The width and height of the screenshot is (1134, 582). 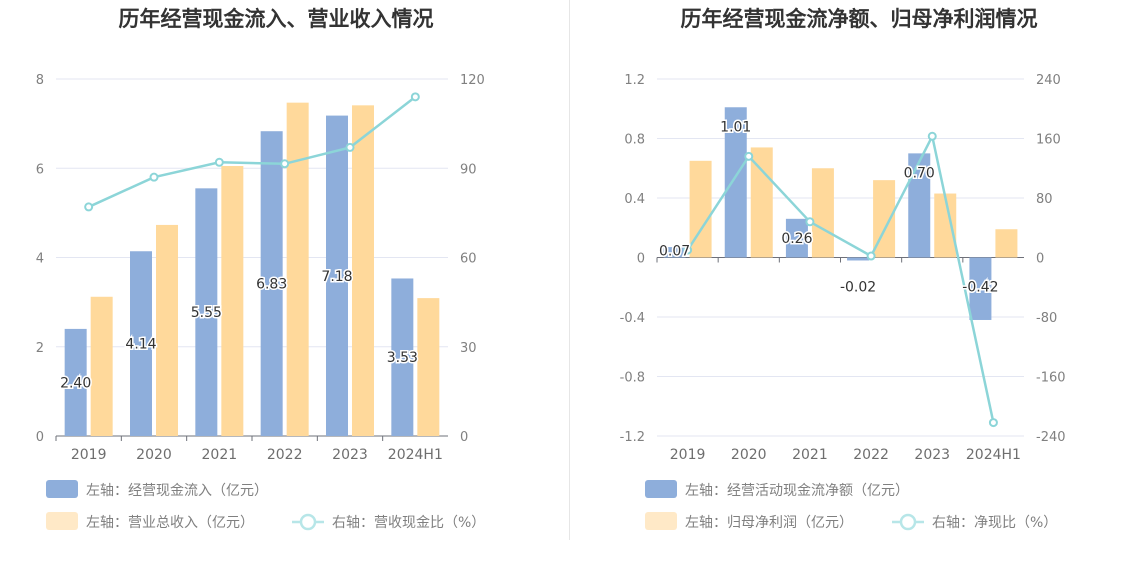 I want to click on line-右轴：净现比（%）, so click(x=840, y=277).